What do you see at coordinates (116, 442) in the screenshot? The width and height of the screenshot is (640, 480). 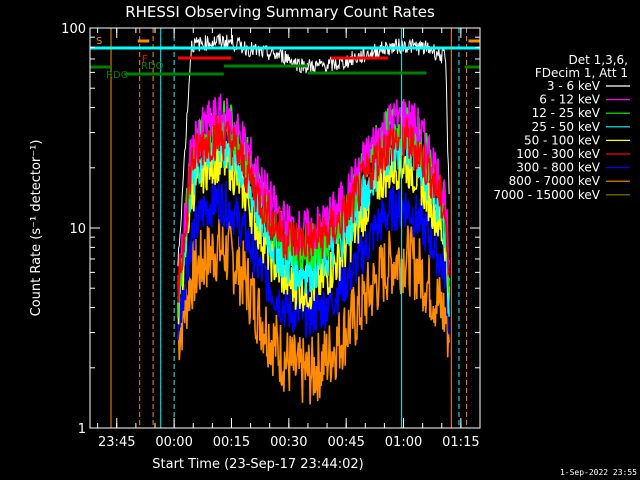 I see `x-tick-label: 23:45` at bounding box center [116, 442].